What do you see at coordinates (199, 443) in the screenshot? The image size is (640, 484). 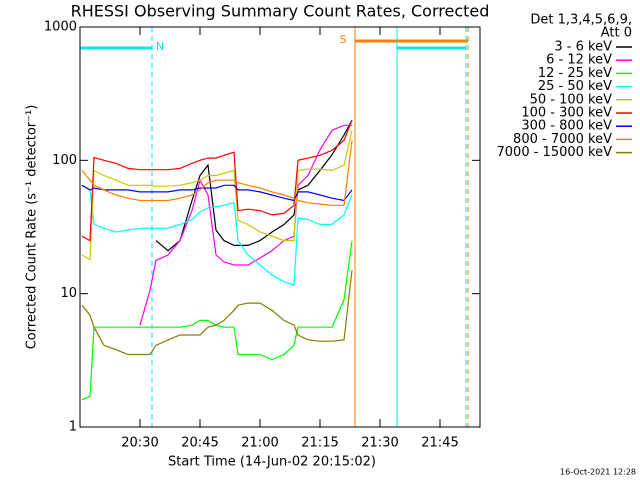 I see `x-tick-label: 20:45` at bounding box center [199, 443].